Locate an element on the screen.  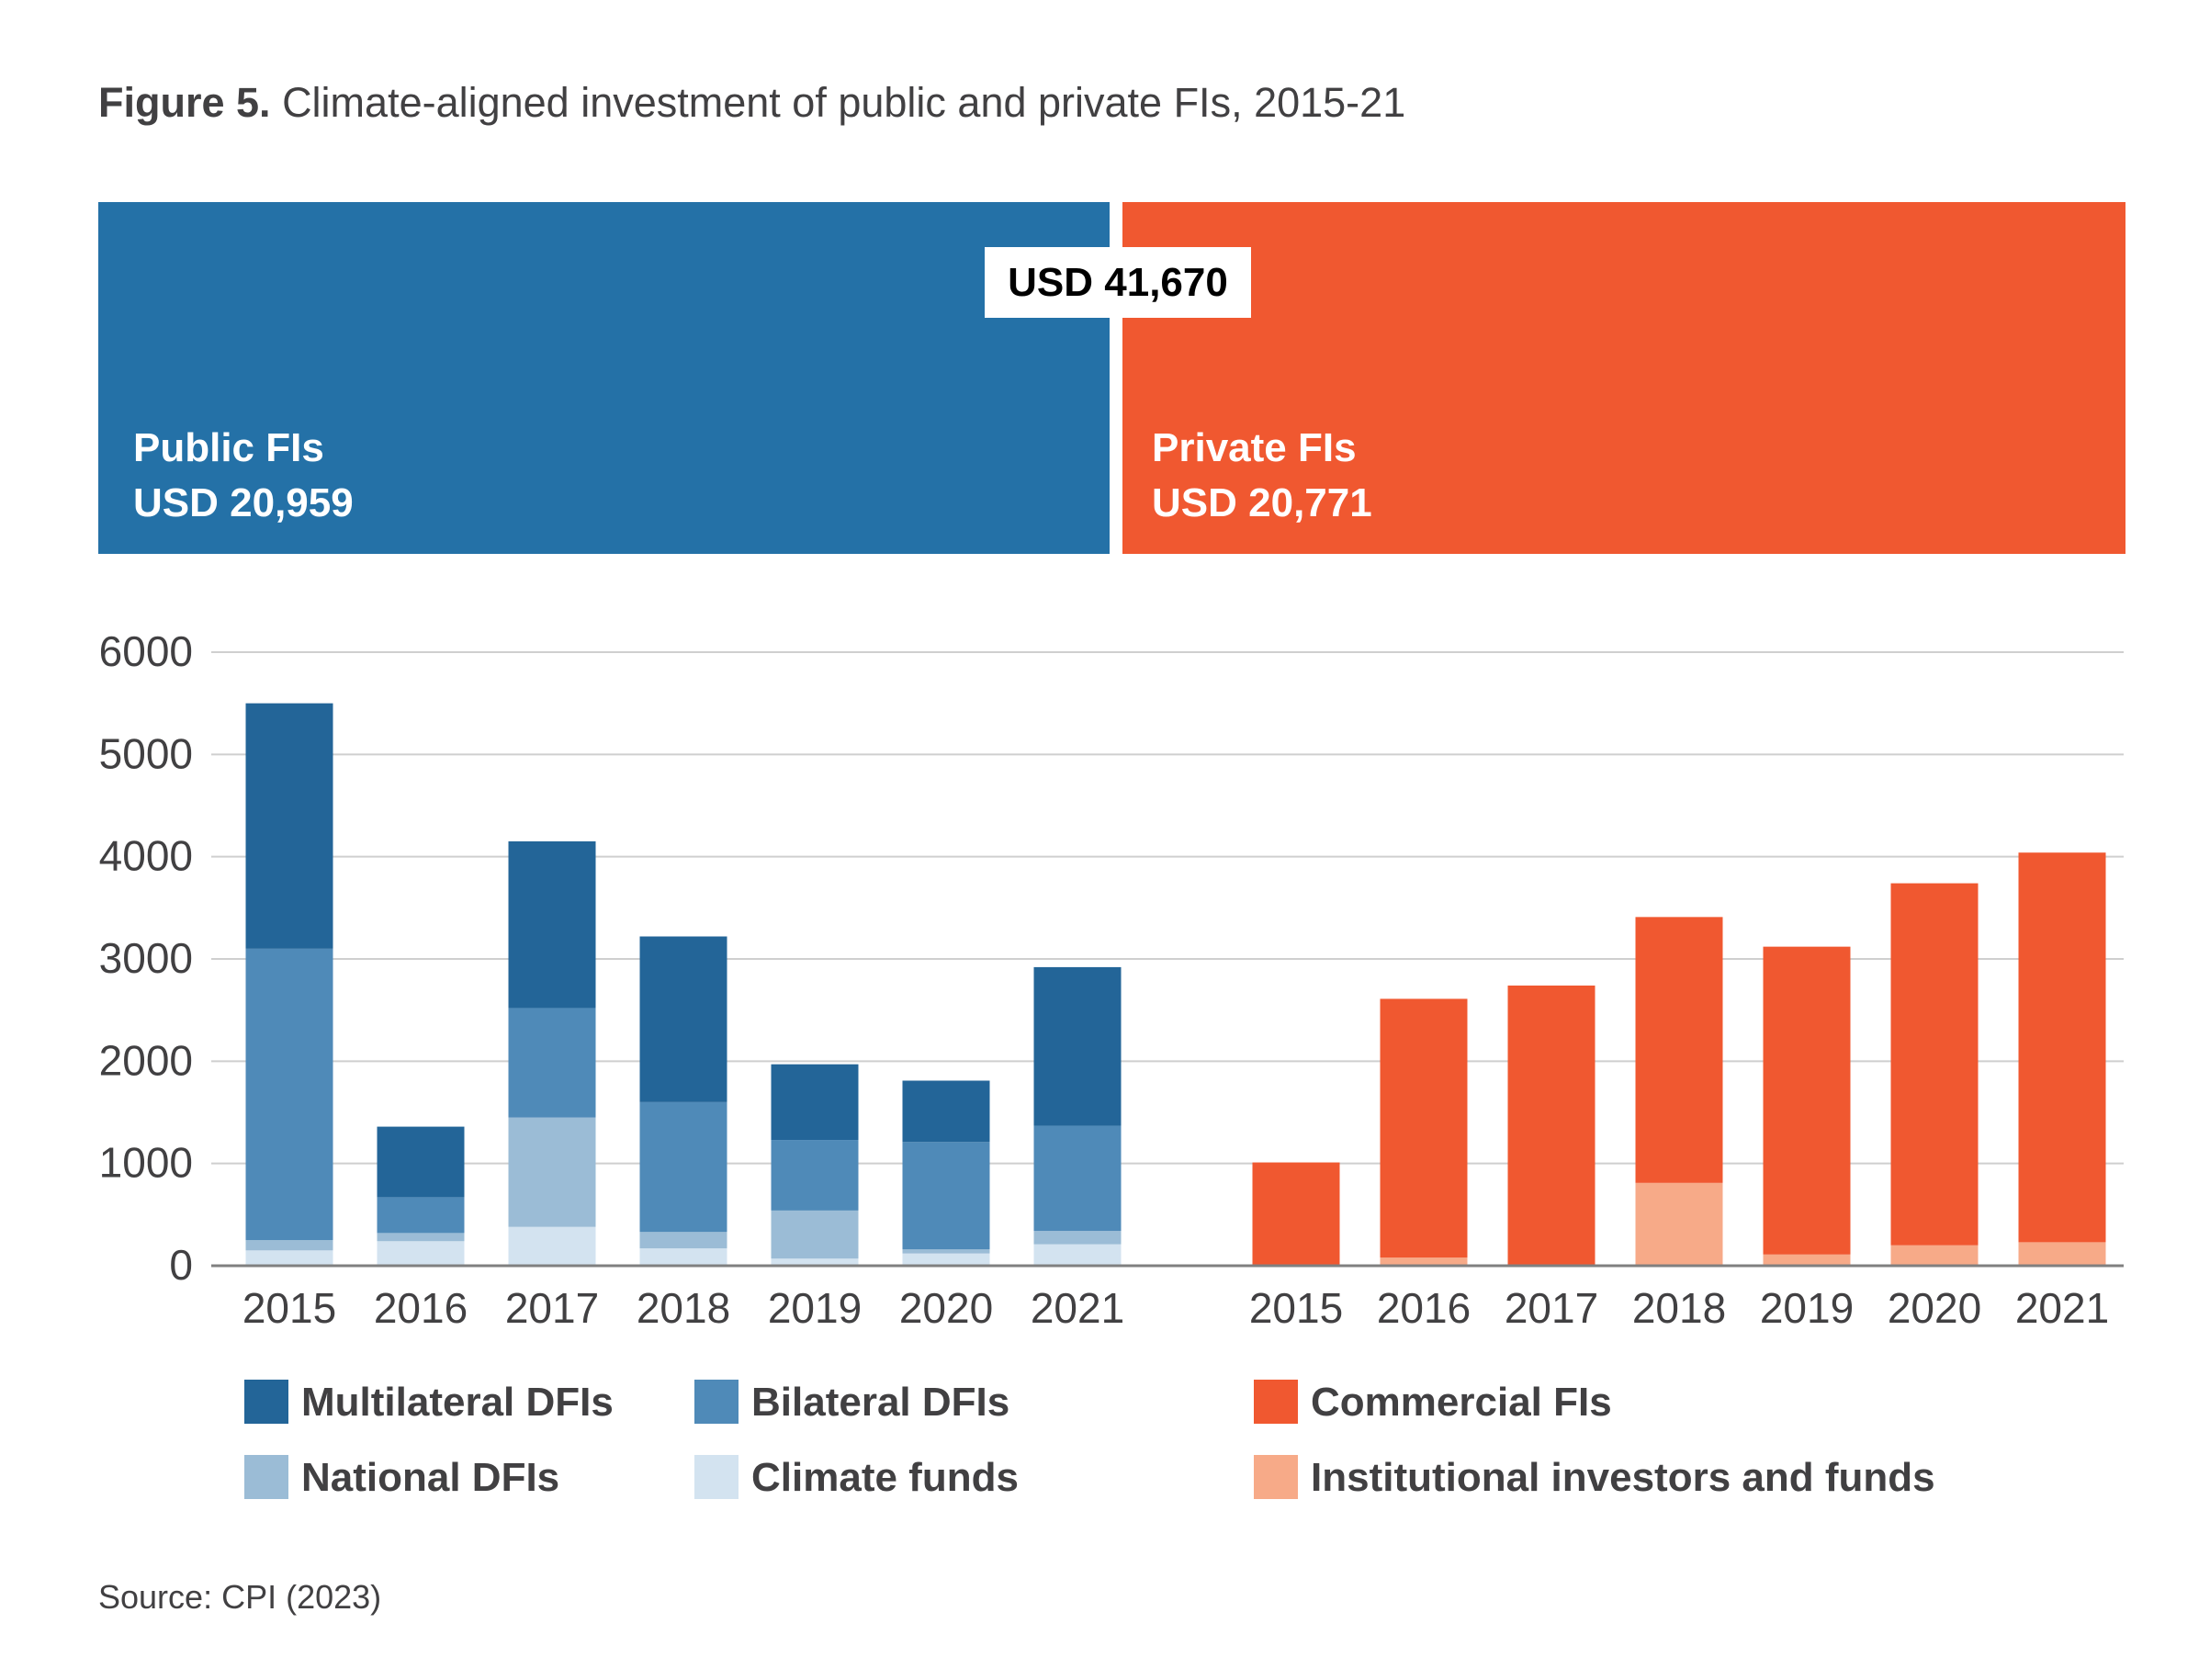
bar-public-fis-2020-national-dfis is located at coordinates (946, 1251).